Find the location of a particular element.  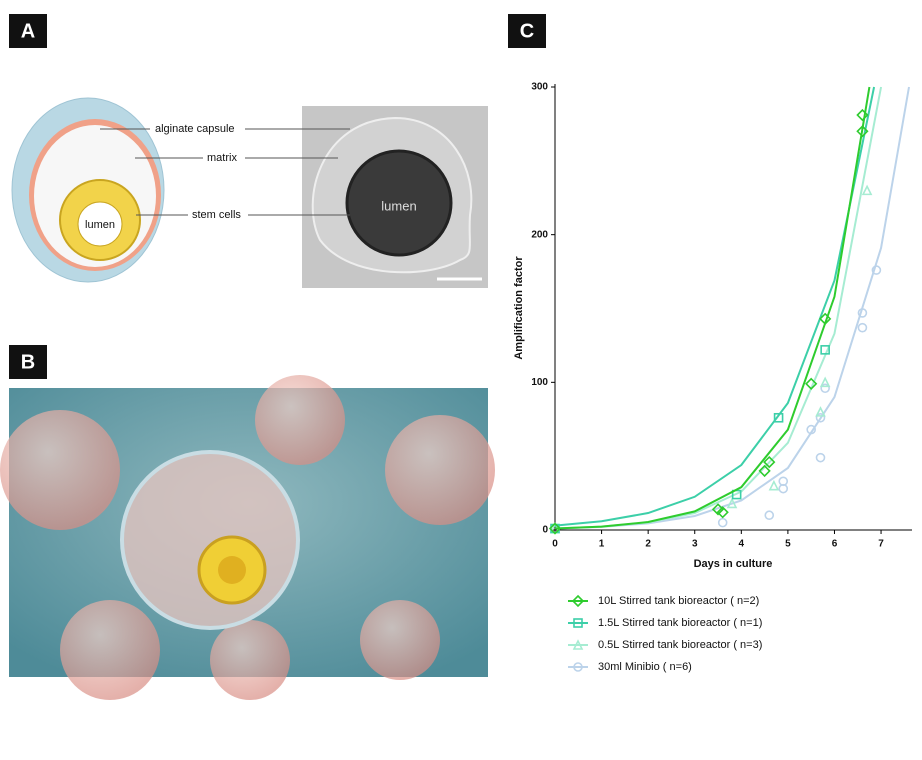

y-tick-label: 100 is located at coordinates (539, 382).